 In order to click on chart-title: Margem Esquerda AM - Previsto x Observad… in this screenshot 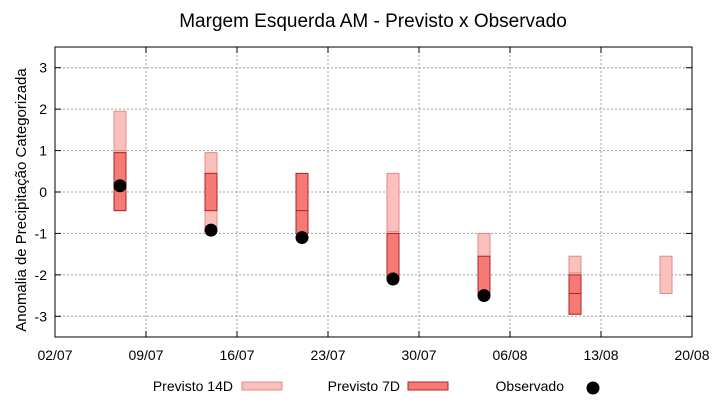, I will do `click(373, 21)`.